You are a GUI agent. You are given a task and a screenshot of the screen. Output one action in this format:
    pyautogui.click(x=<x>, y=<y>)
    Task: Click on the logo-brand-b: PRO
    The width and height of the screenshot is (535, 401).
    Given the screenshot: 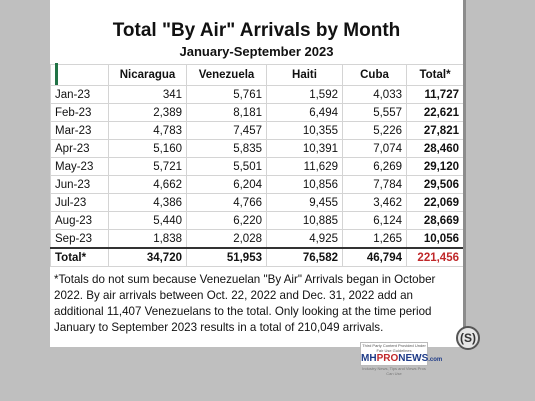 What is the action you would take?
    pyautogui.click(x=387, y=358)
    